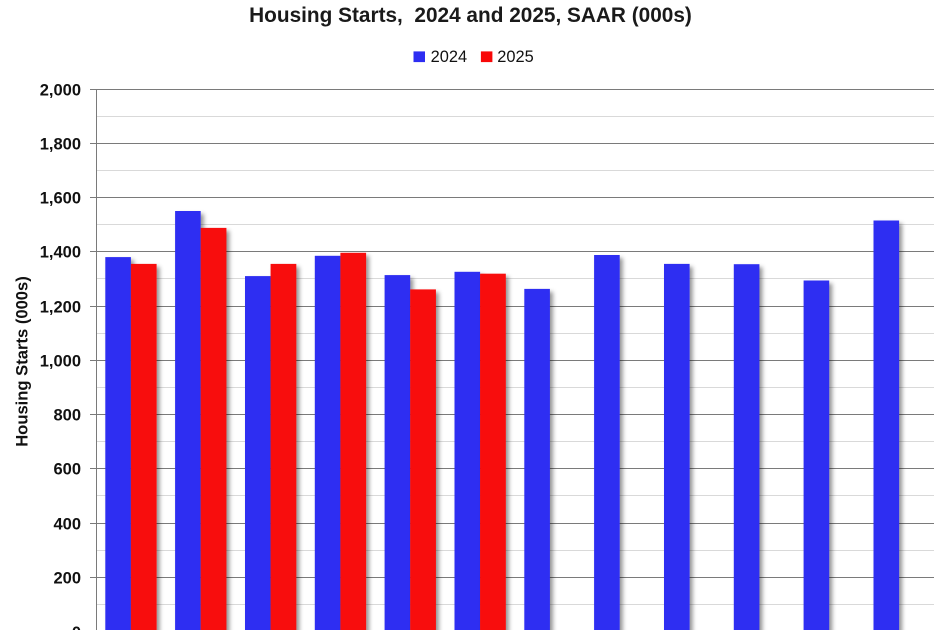 This screenshot has height=630, width=941. What do you see at coordinates (60, 144) in the screenshot?
I see `svg-text: 1,800` at bounding box center [60, 144].